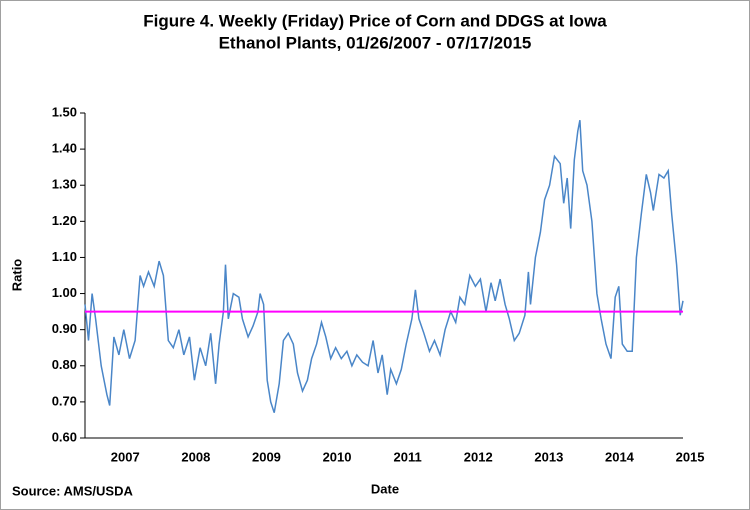 The height and width of the screenshot is (510, 750). I want to click on y-tick-label: 0.60, so click(64, 436).